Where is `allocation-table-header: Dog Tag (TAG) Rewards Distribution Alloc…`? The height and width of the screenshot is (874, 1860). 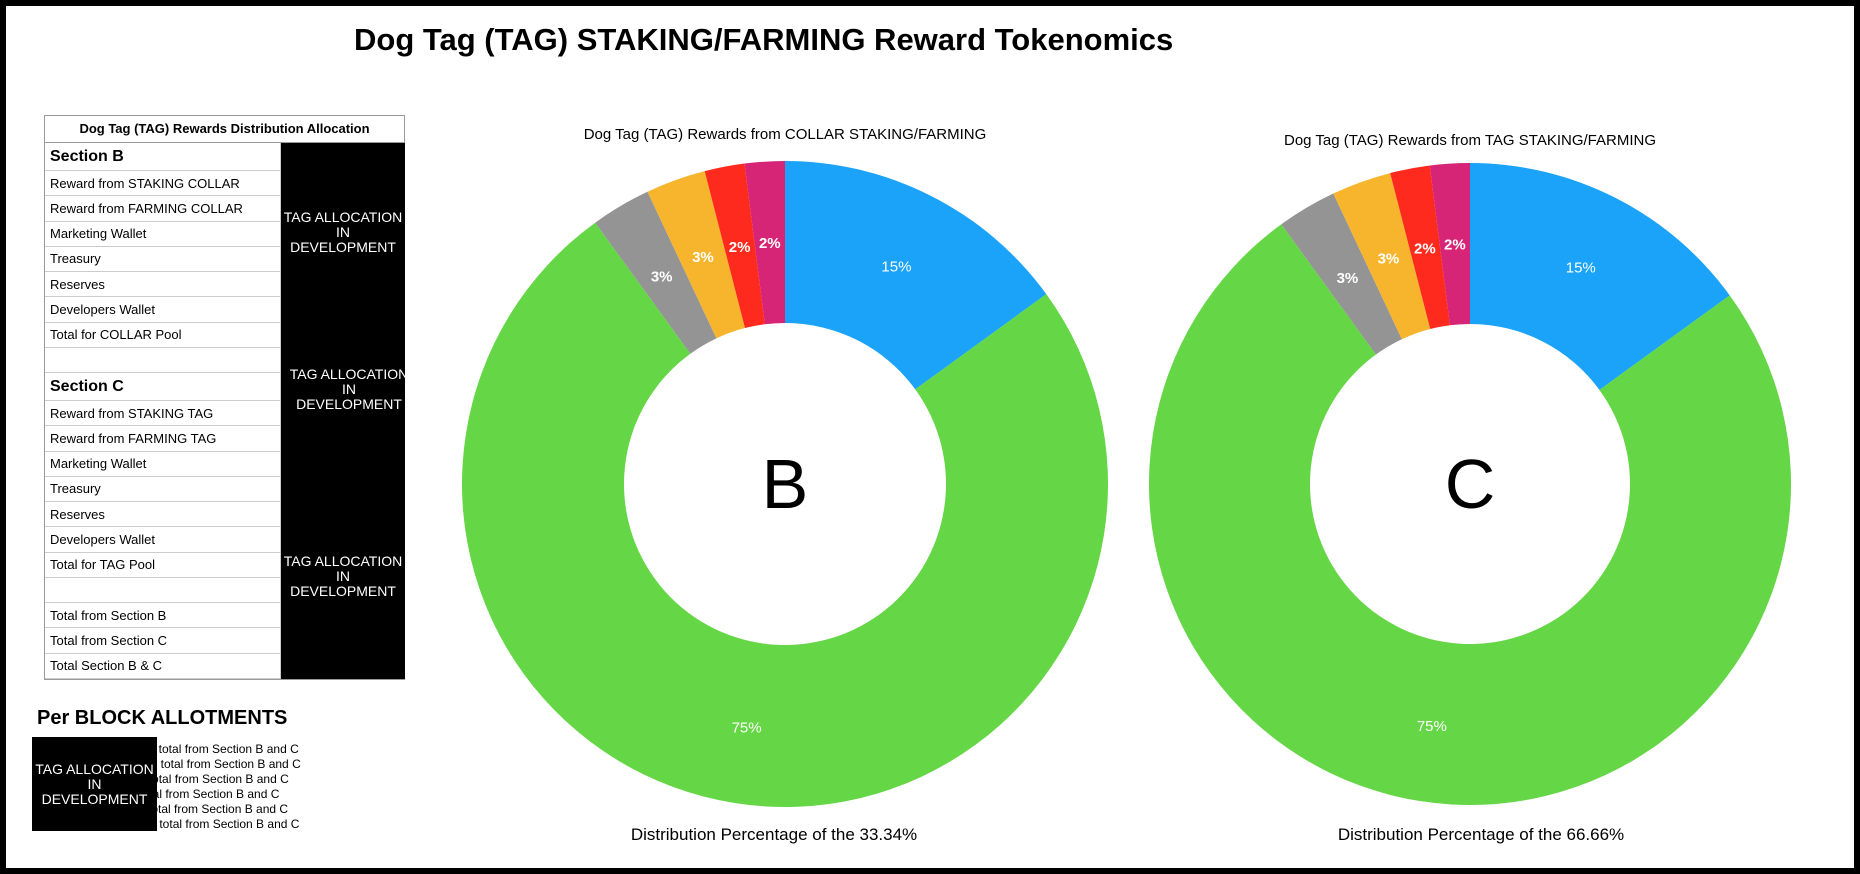 allocation-table-header: Dog Tag (TAG) Rewards Distribution Alloc… is located at coordinates (224, 129).